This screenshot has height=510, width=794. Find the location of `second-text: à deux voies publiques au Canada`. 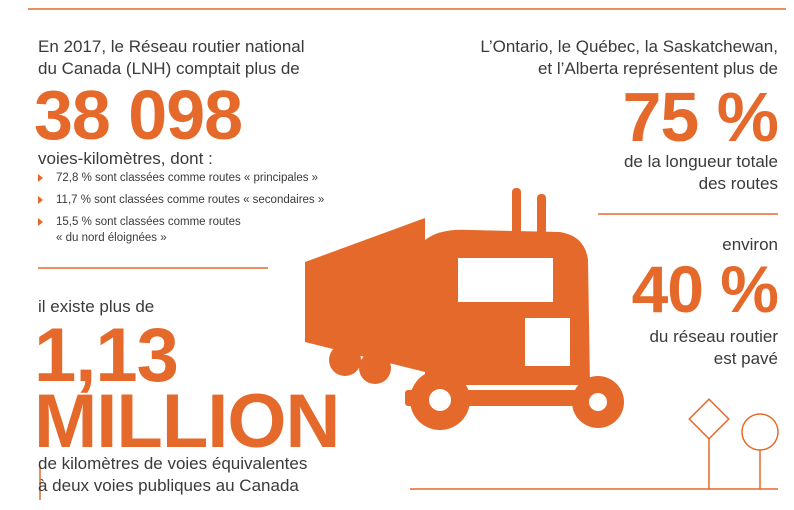

second-text: à deux voies publiques au Canada is located at coordinates (168, 485).